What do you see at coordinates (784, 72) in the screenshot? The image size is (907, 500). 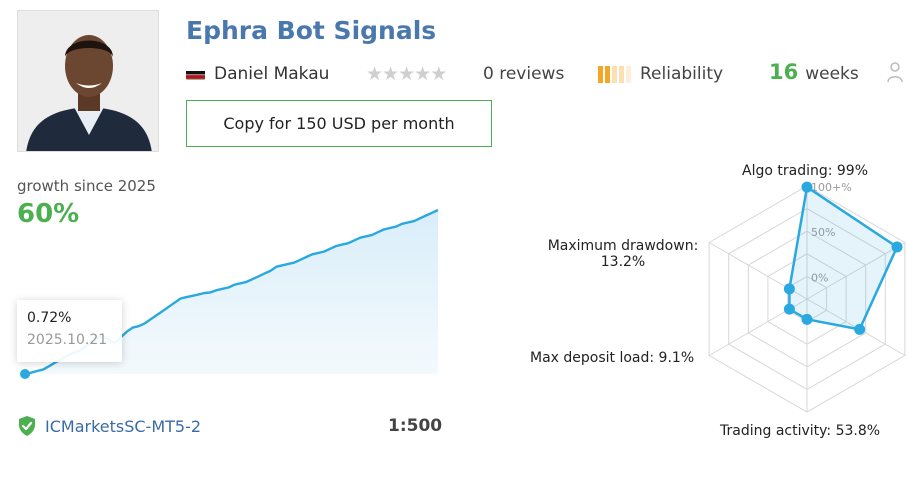 I see `weeks-value: 16` at bounding box center [784, 72].